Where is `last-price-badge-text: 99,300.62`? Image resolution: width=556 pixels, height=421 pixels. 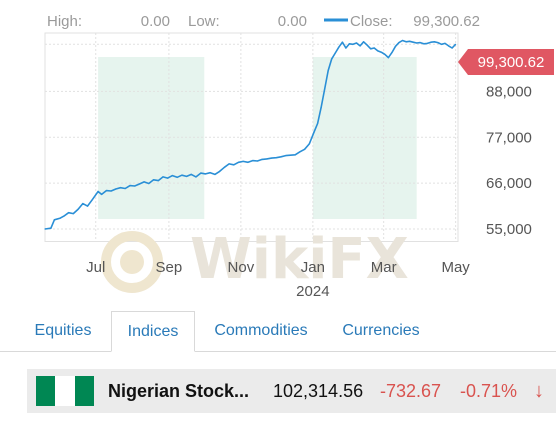
last-price-badge-text: 99,300.62 is located at coordinates (511, 62).